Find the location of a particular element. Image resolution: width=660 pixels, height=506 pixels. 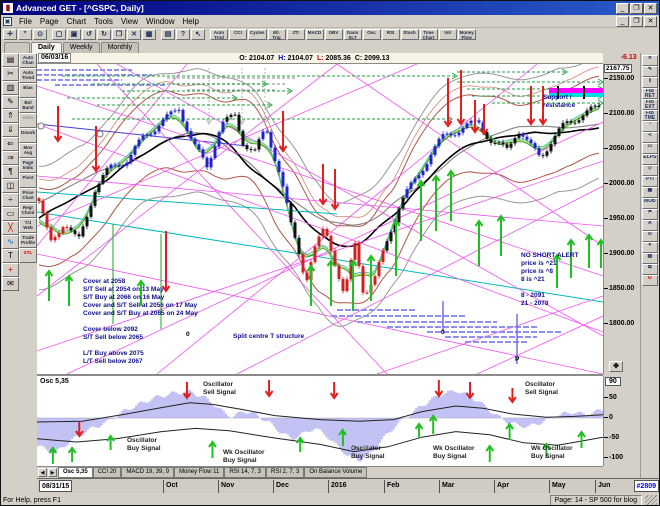

divide-icon: ÷ is located at coordinates (10, 200).